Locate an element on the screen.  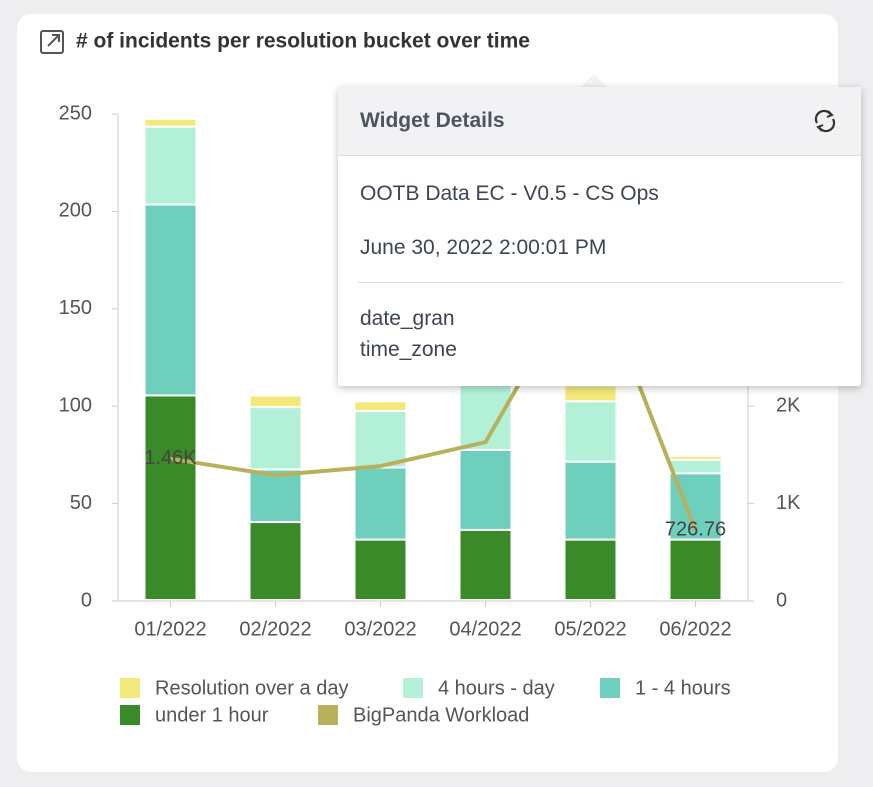
y2-tick-label: 1K is located at coordinates (788, 503).